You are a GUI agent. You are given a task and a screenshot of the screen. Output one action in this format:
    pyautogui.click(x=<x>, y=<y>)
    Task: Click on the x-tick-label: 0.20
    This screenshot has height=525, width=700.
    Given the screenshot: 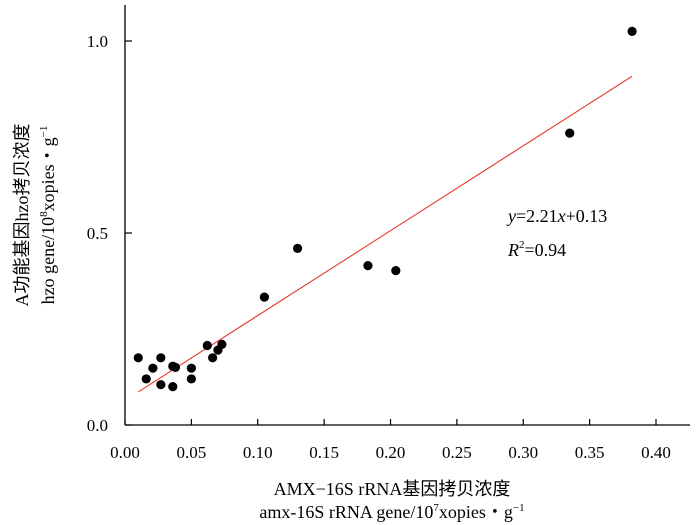 What is the action you would take?
    pyautogui.click(x=391, y=452)
    